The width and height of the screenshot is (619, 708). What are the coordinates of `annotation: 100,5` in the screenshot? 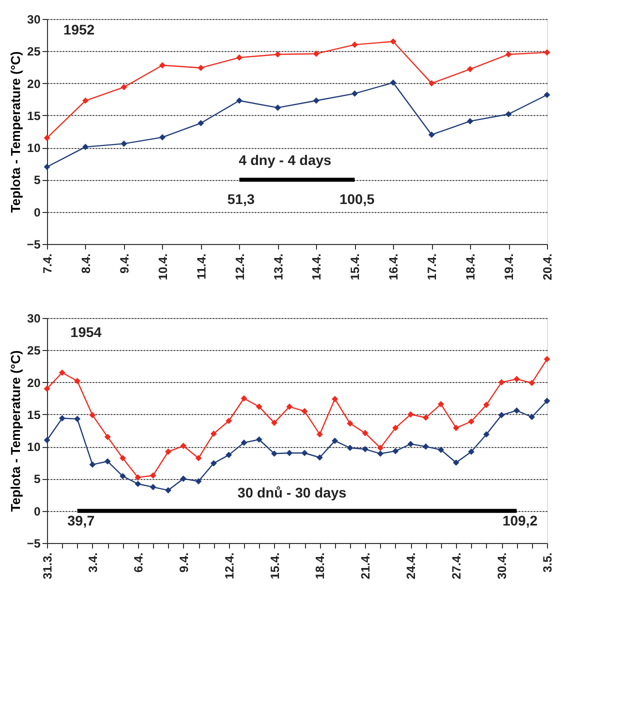 It's located at (357, 199).